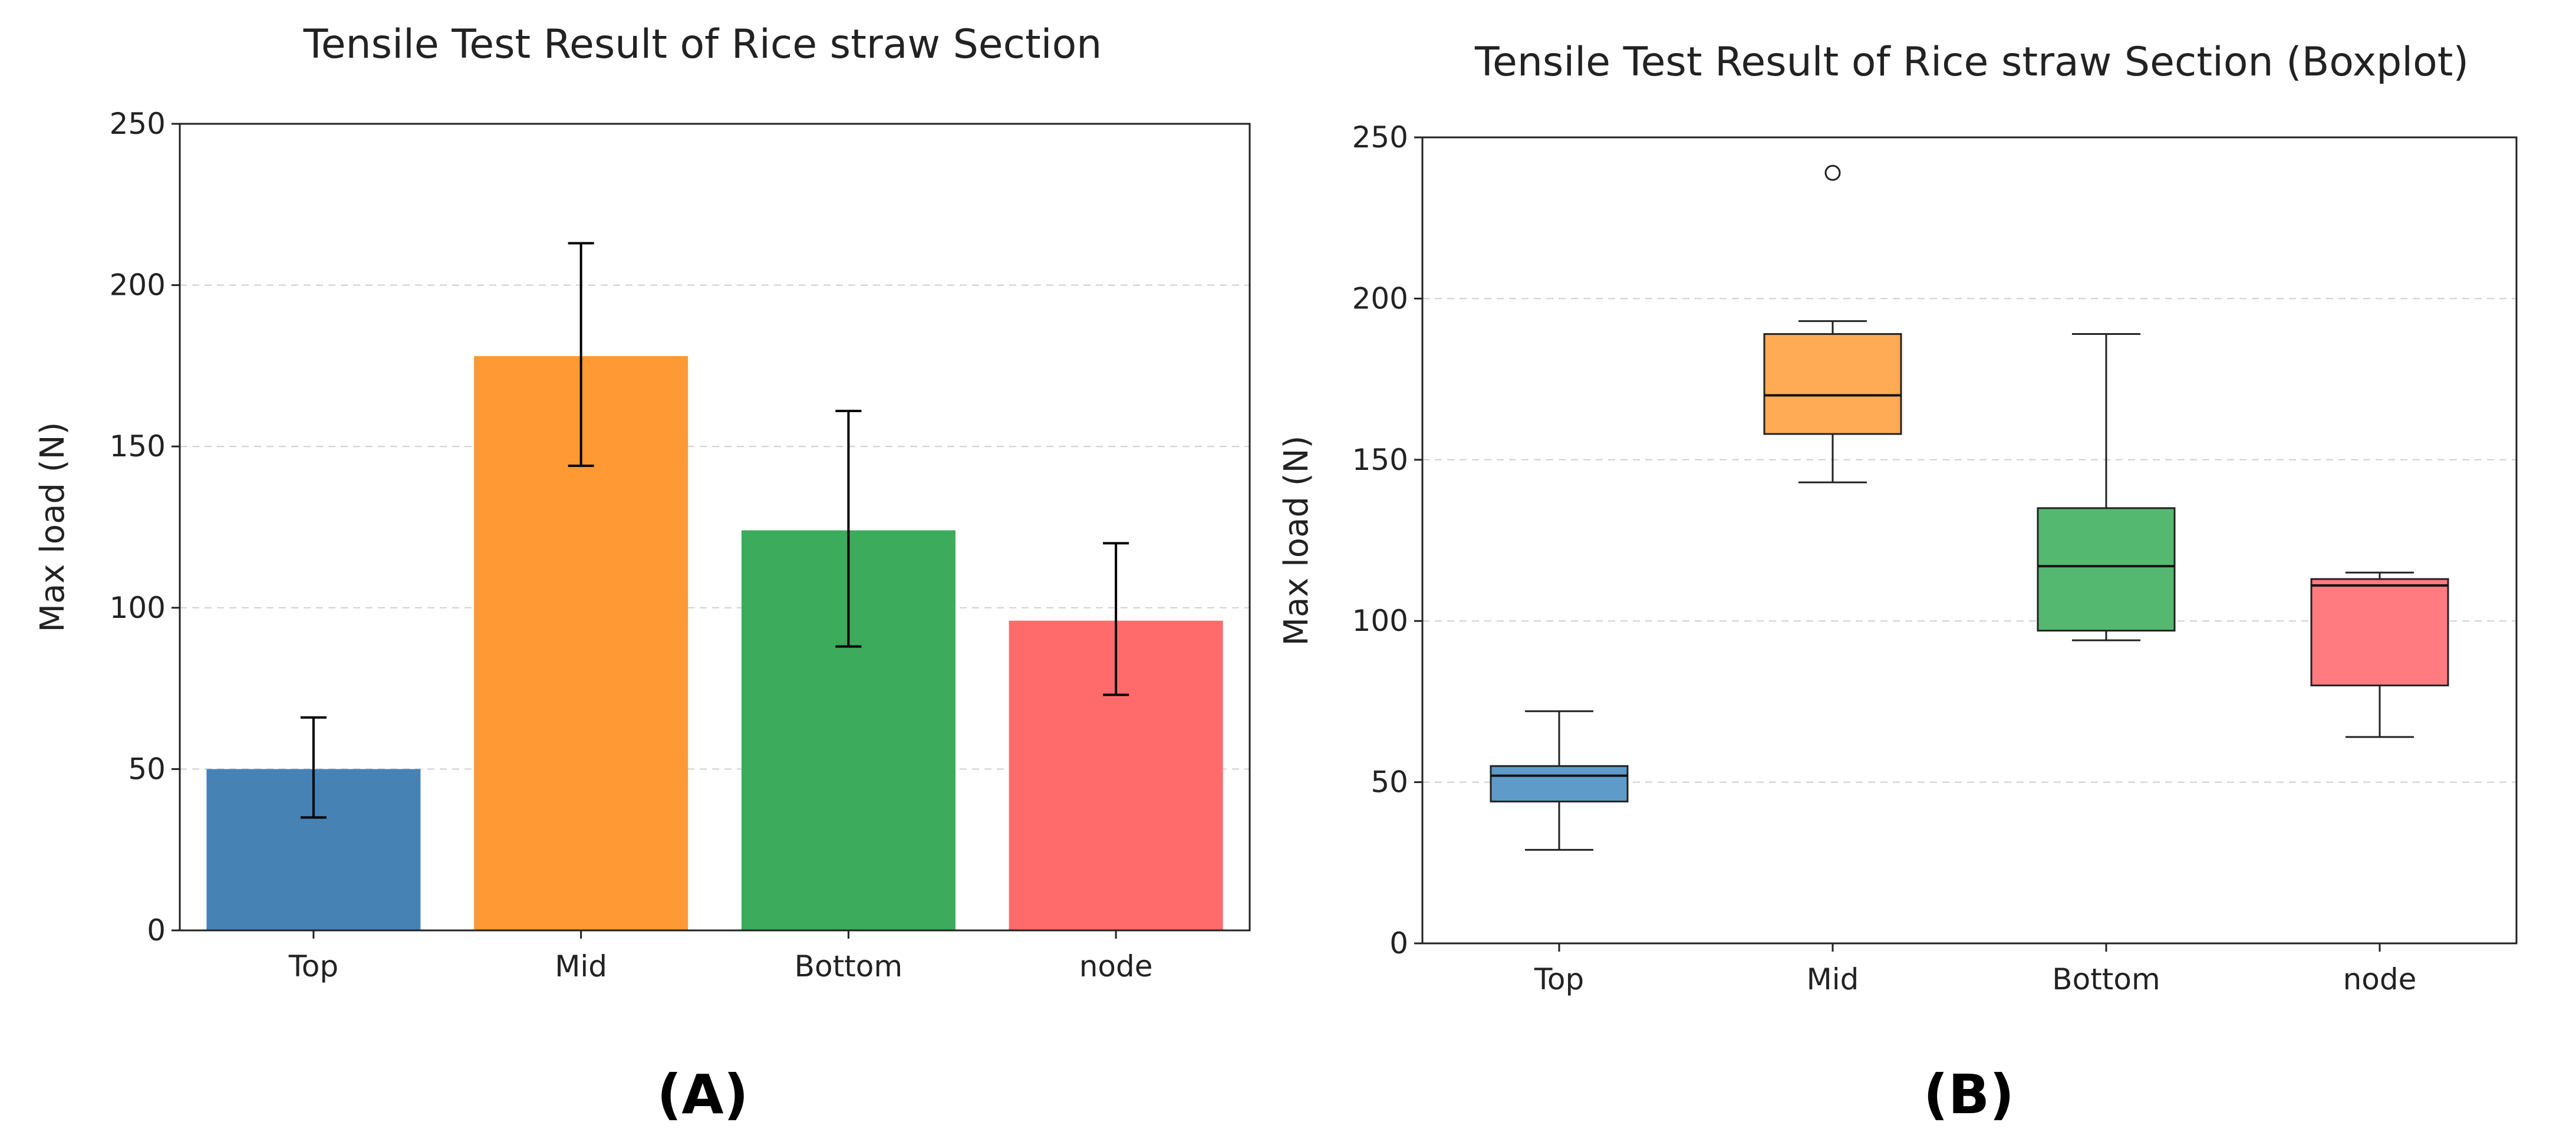  Describe the element at coordinates (2379, 633) in the screenshot. I see `box-node` at that location.